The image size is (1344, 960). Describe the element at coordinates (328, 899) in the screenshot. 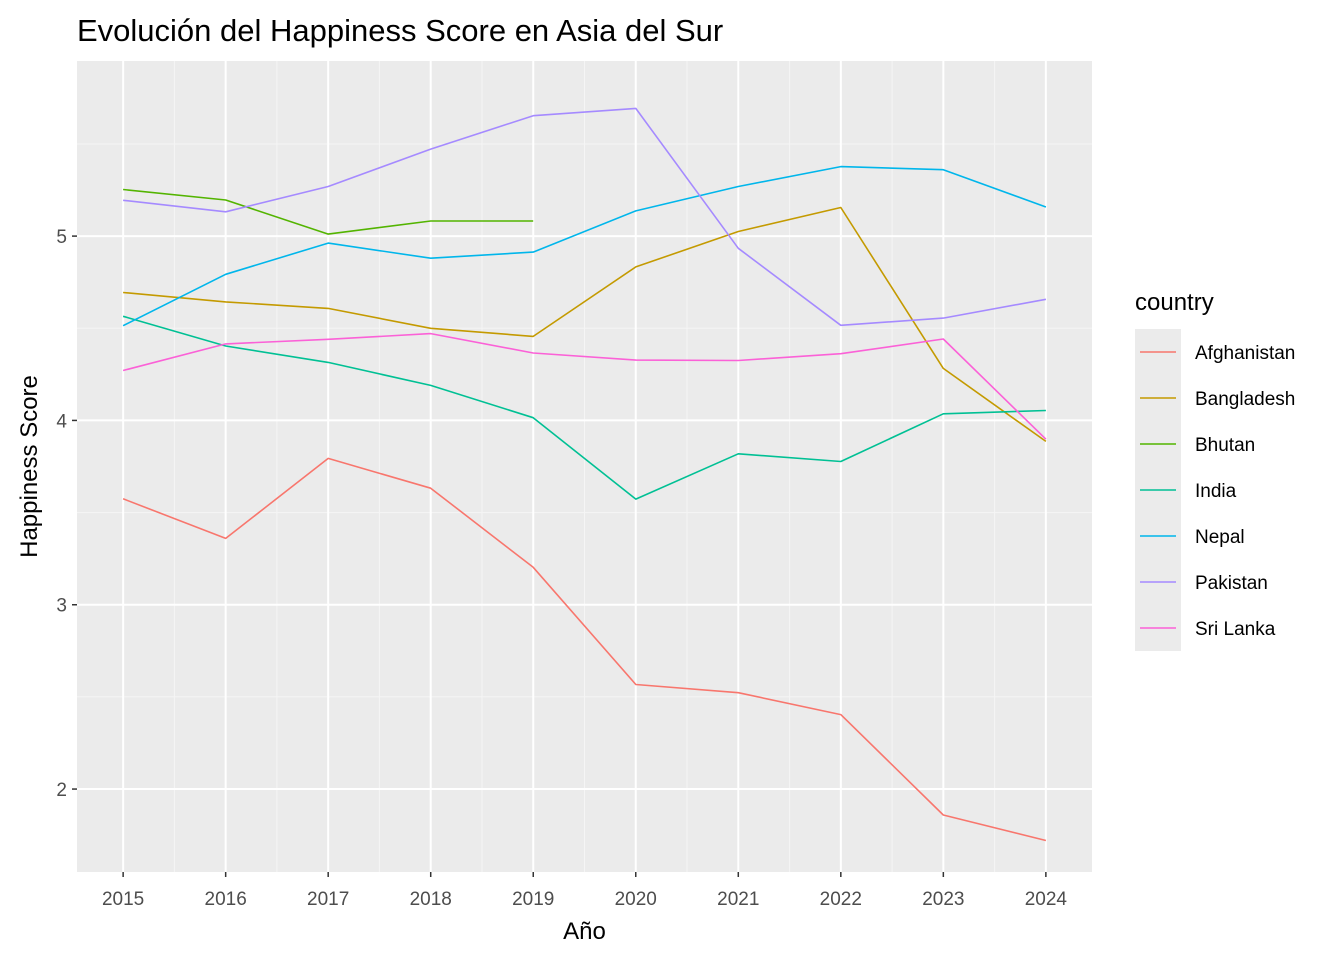

I see `x-tick-label: 2017` at that location.